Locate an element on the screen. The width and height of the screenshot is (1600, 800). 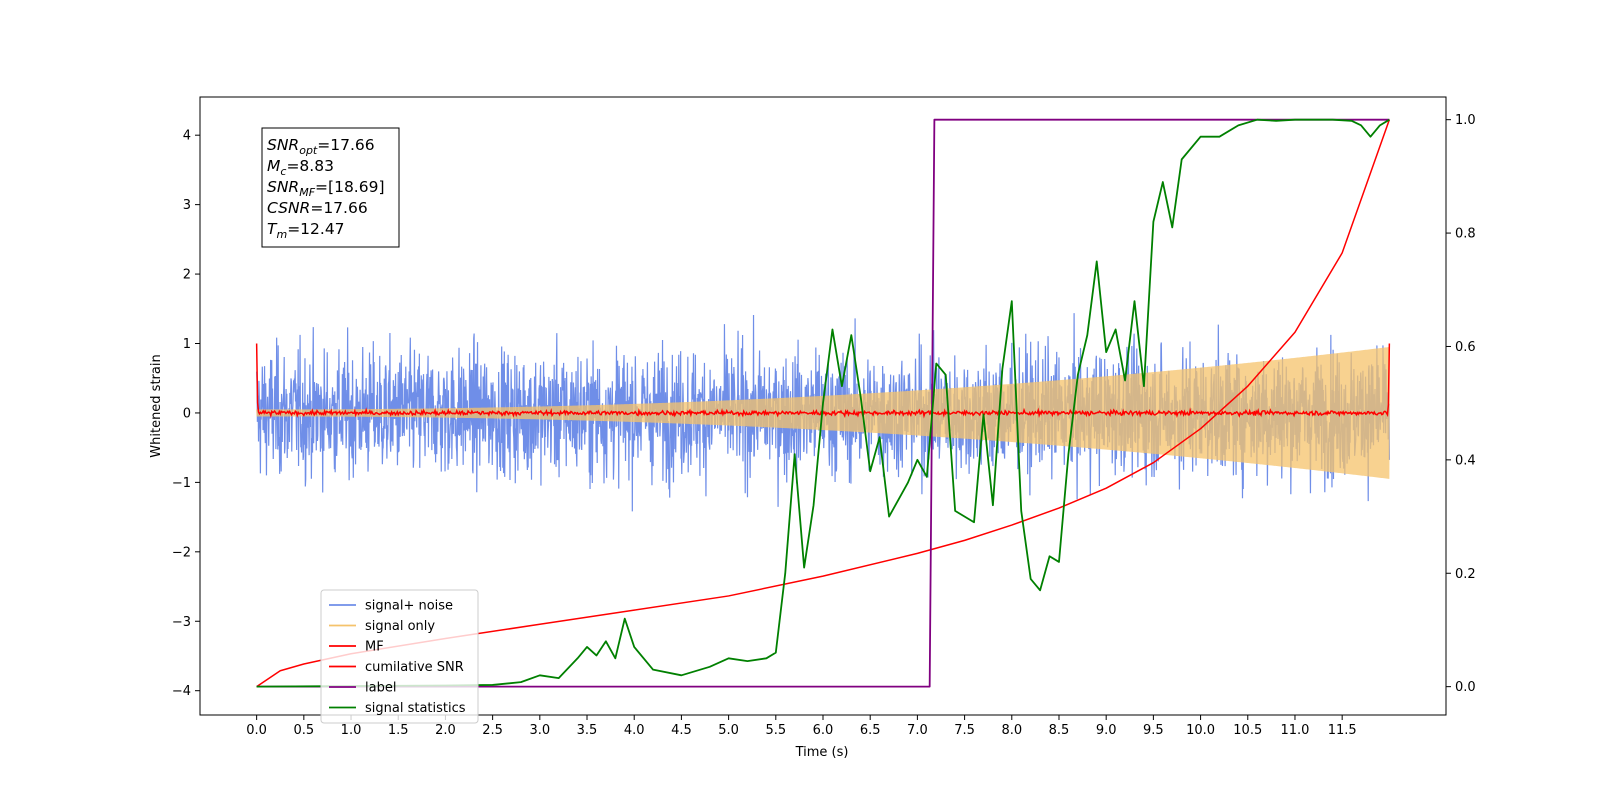
x-tick-label: 0.5 is located at coordinates (303, 730).